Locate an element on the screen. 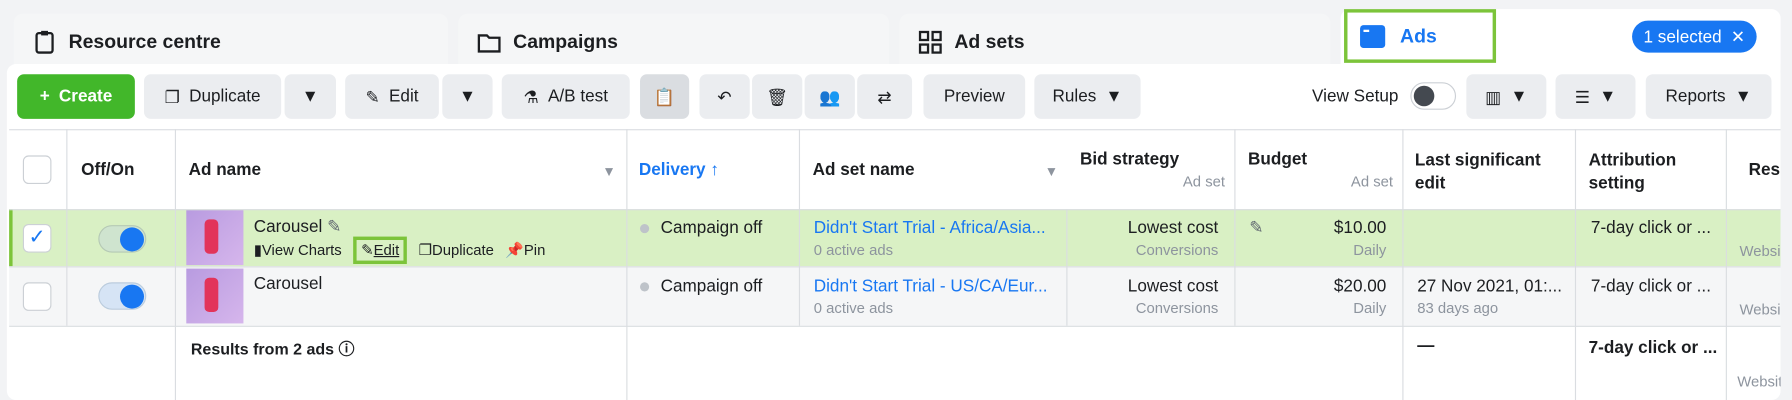  tab-resource-centre: Resource centre is located at coordinates (231, 42).